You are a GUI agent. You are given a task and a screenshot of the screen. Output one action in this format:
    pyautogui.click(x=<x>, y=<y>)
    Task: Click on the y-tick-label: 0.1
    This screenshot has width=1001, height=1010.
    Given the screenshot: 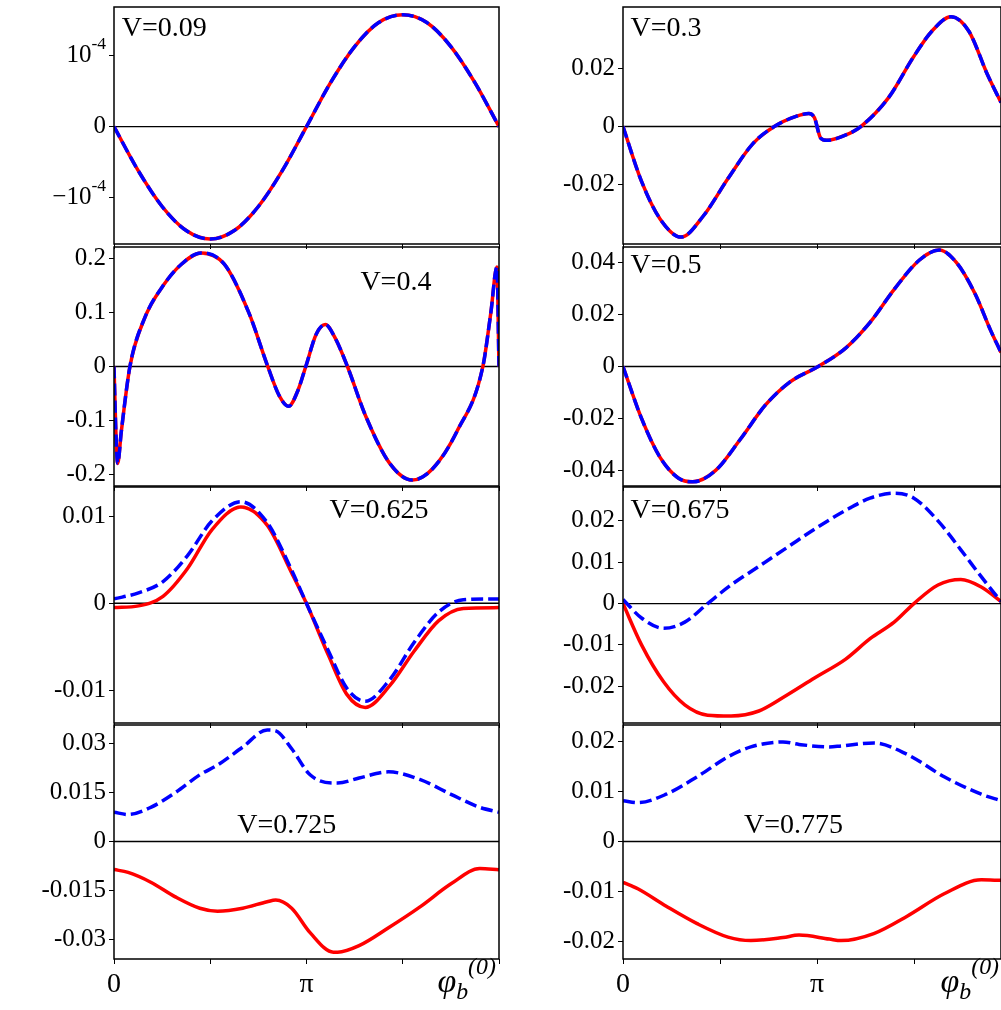 What is the action you would take?
    pyautogui.click(x=90, y=311)
    